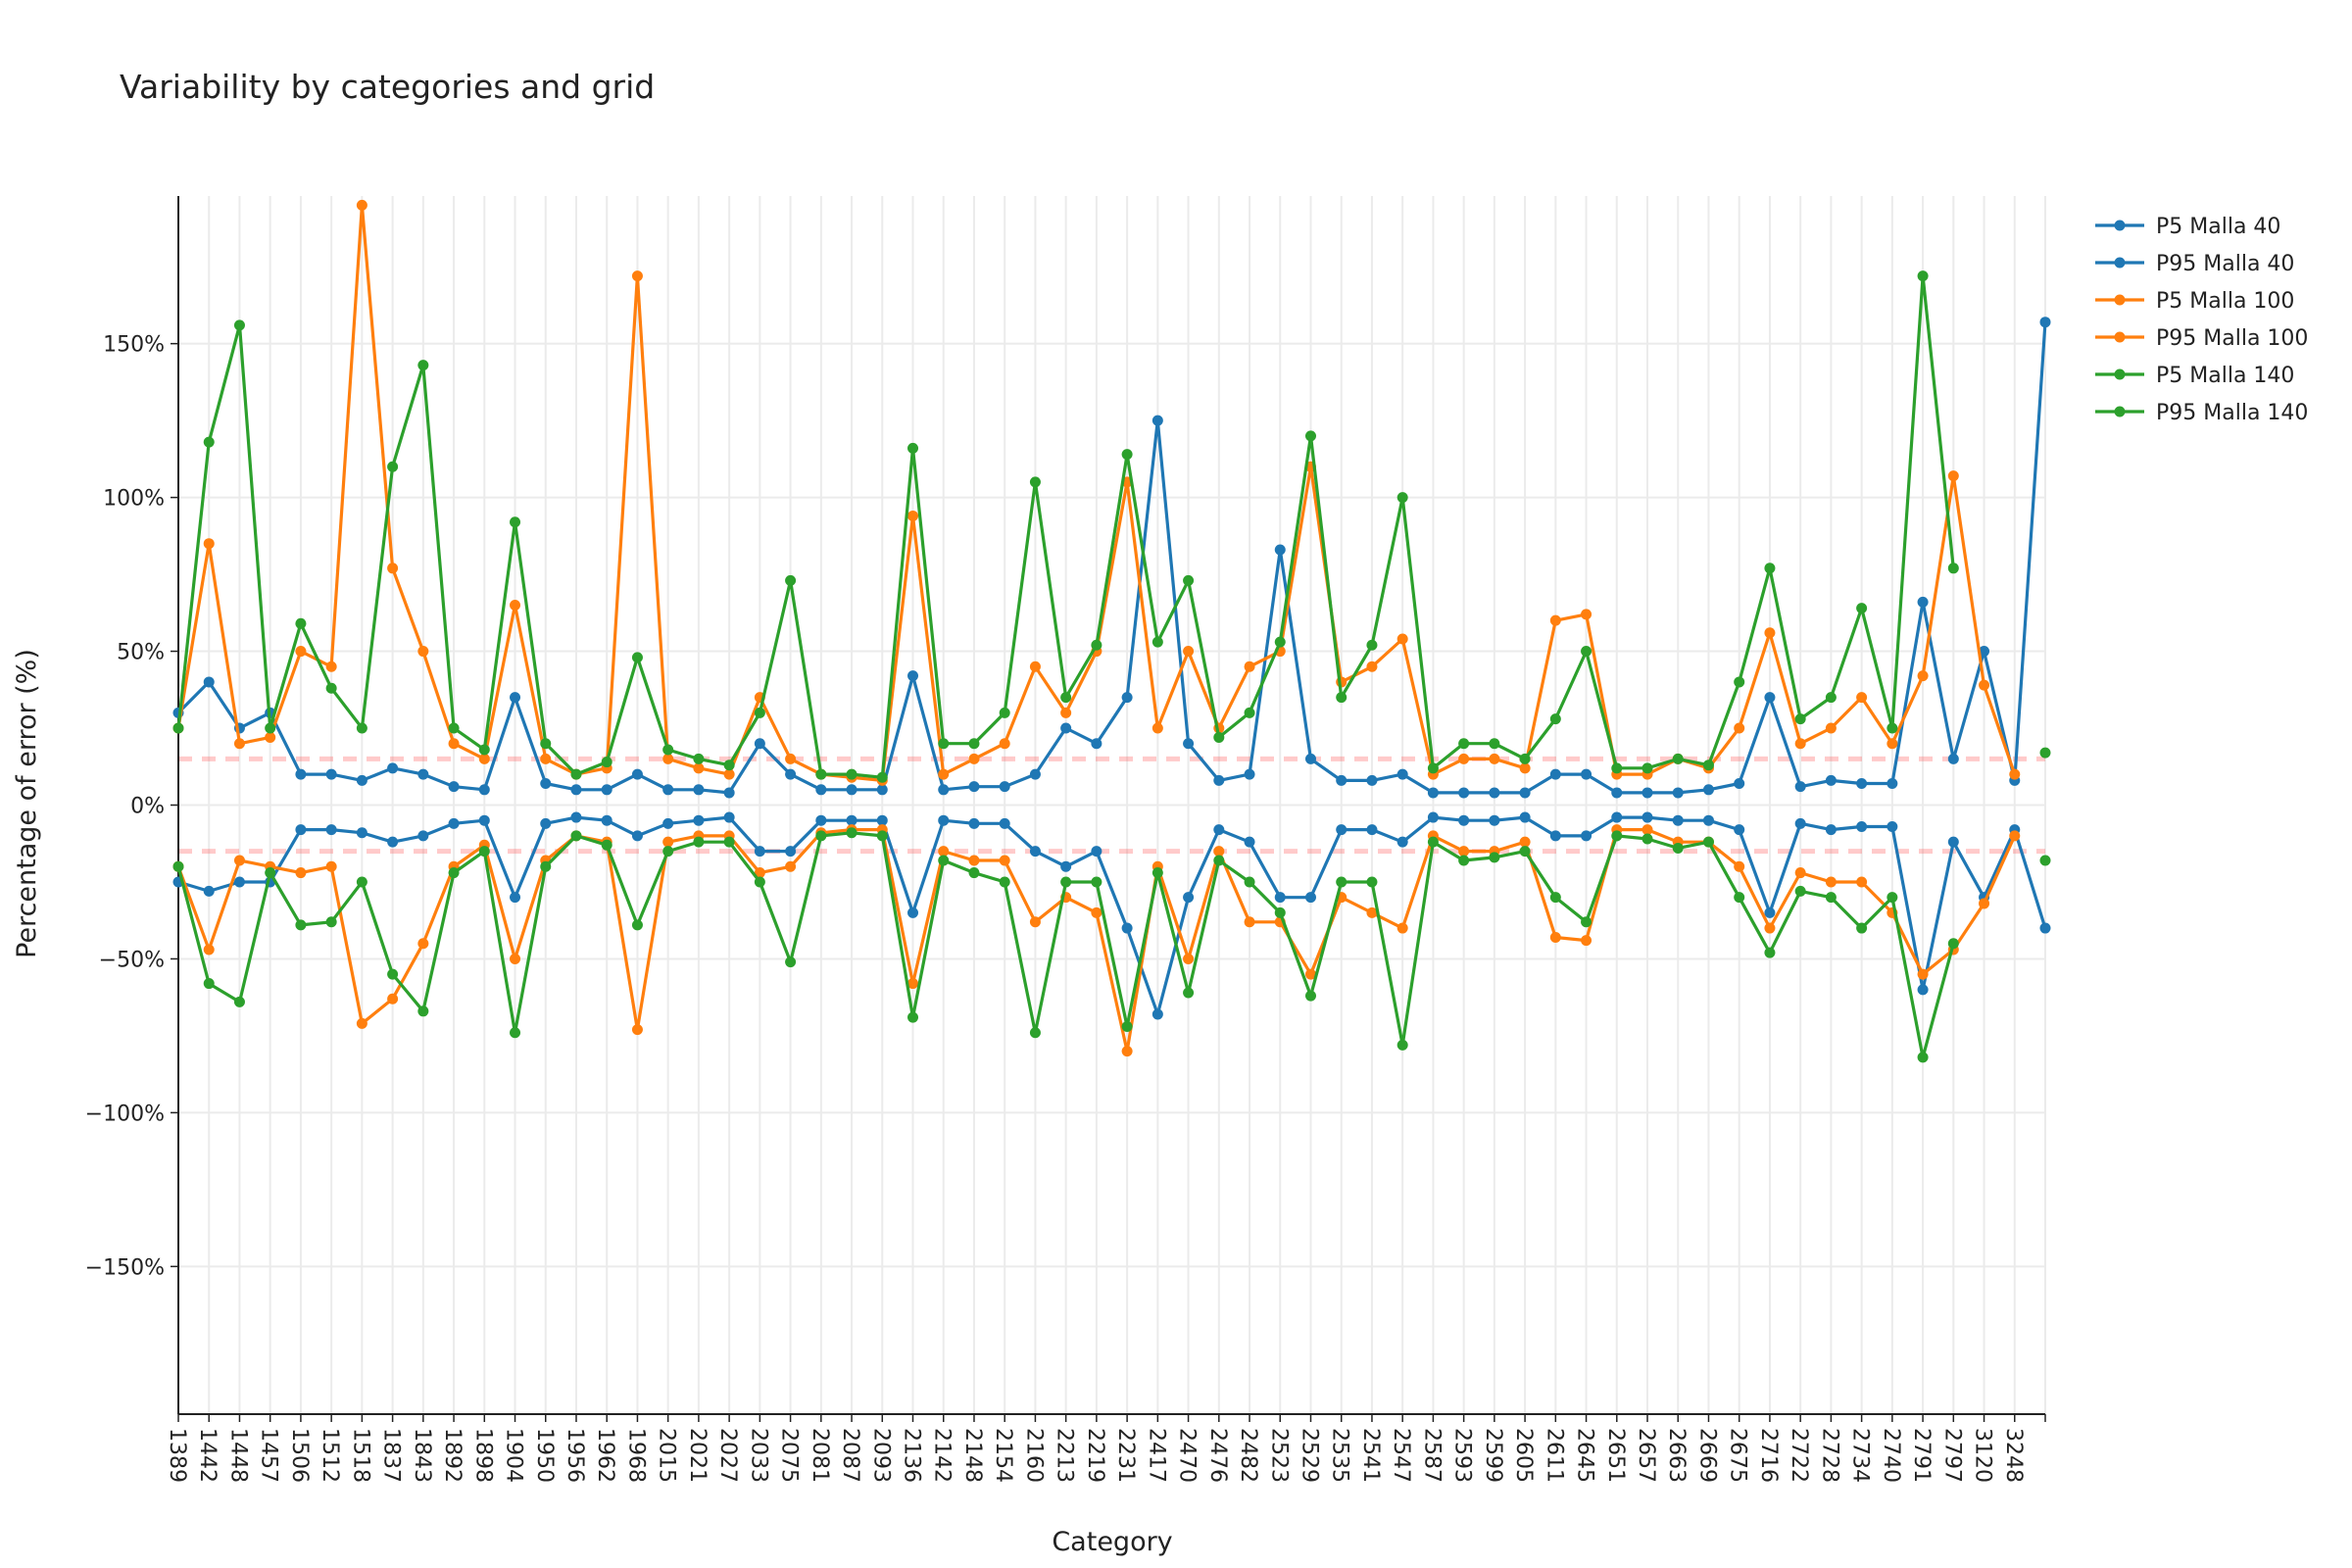 This screenshot has width=2352, height=1568. What do you see at coordinates (1860, 1455) in the screenshot?
I see `x-tick-label: 2734` at bounding box center [1860, 1455].